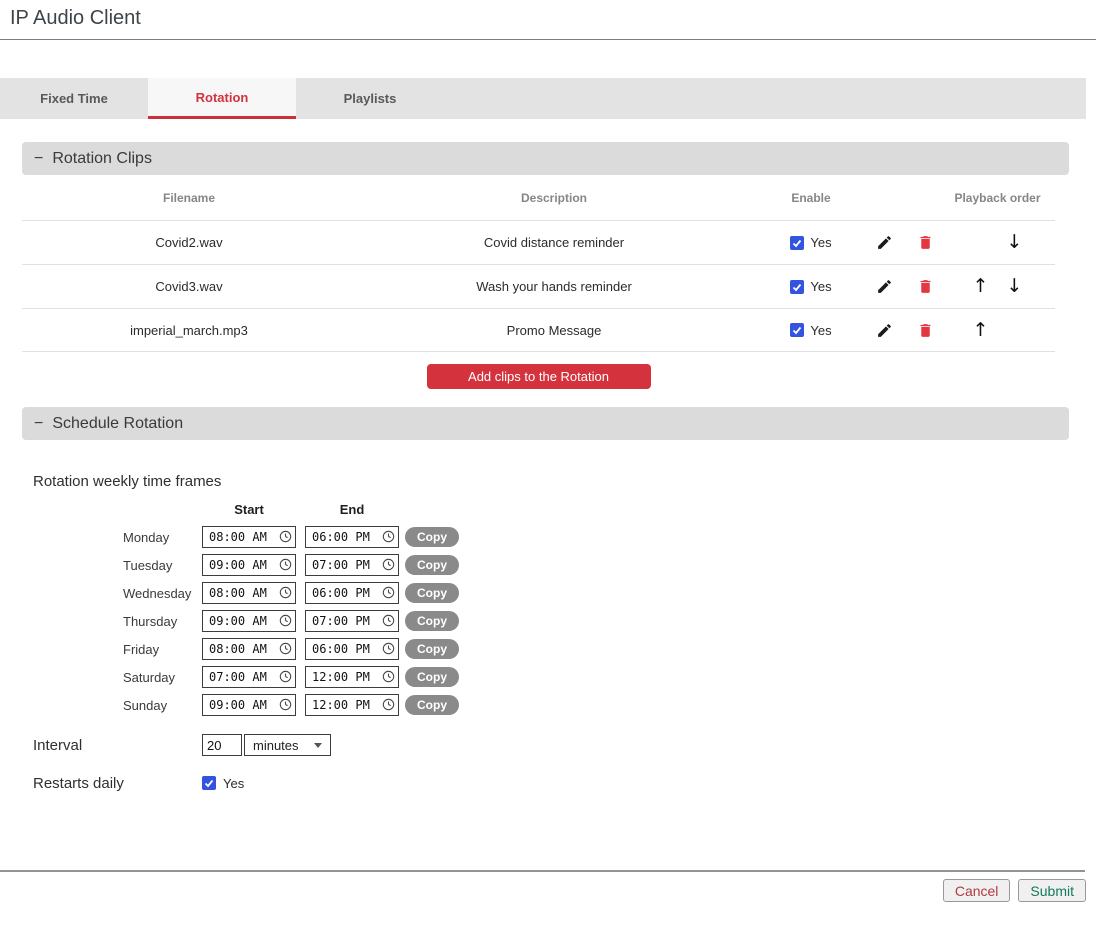 The image size is (1096, 925). I want to click on end-column-header: End, so click(352, 509).